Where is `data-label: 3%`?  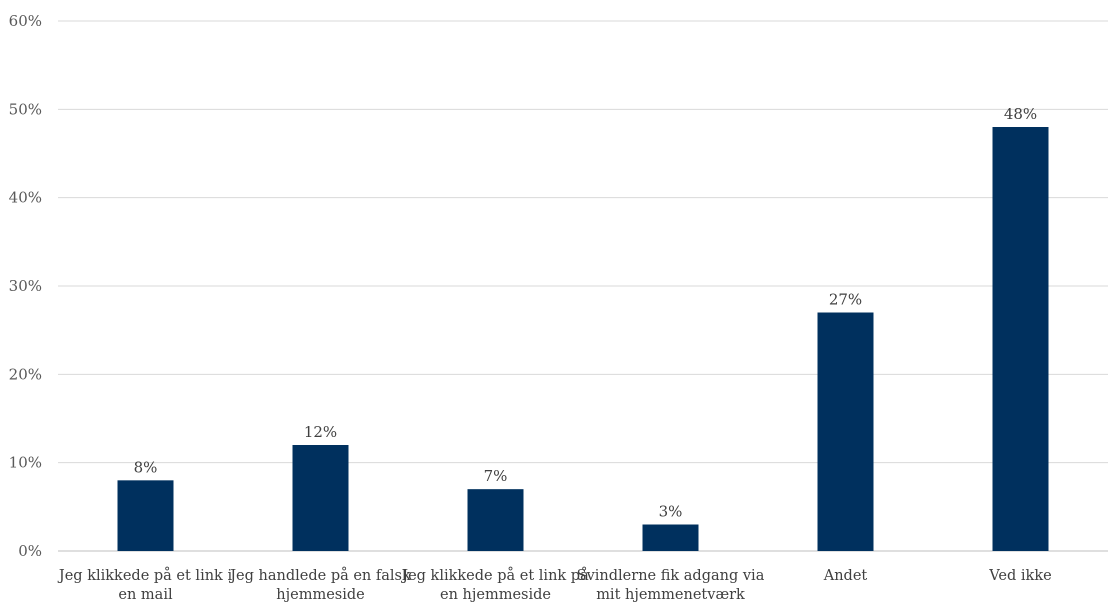
data-label: 3% is located at coordinates (671, 512).